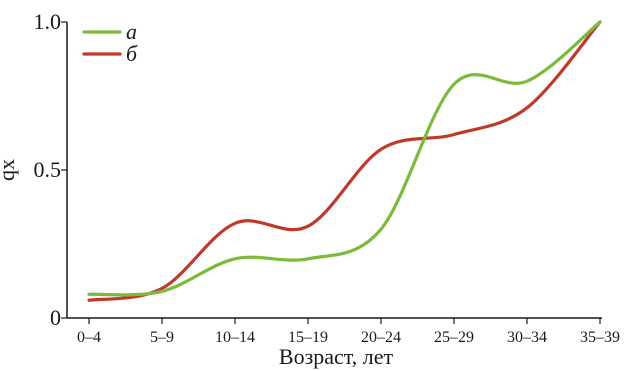  Describe the element at coordinates (348, 332) in the screenshot. I see `x-ticks: 0–4 5–9 10–14 15–19 20–24 25–29 30–34 35–39` at that location.